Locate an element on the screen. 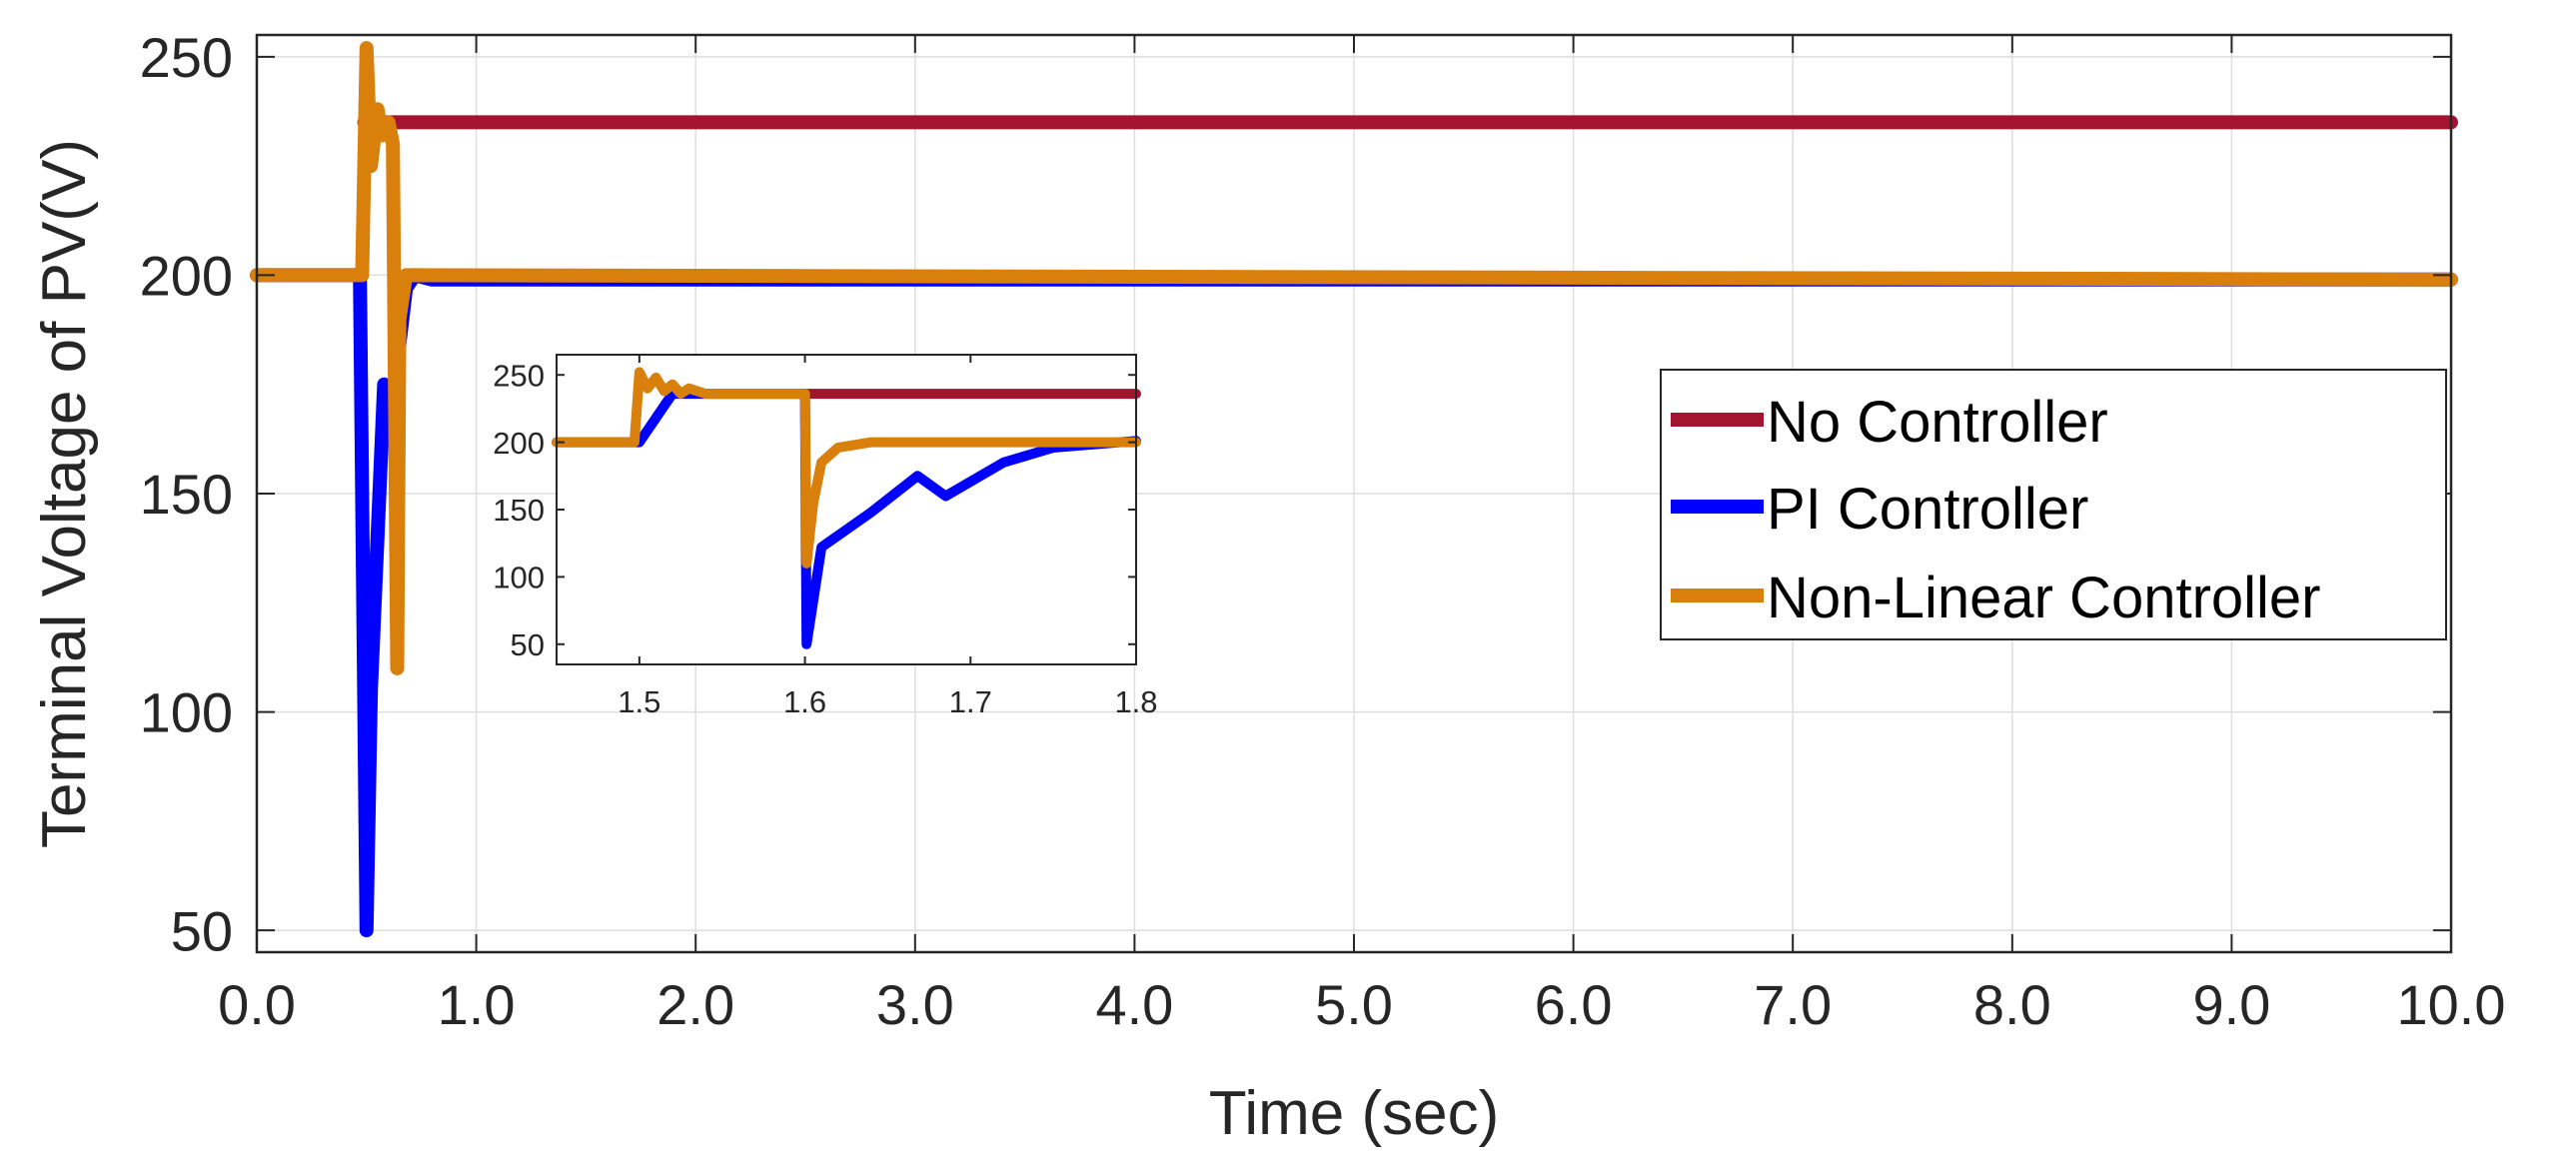 This screenshot has width=2576, height=1175. inset-y-tick-label: 250 is located at coordinates (519, 375).